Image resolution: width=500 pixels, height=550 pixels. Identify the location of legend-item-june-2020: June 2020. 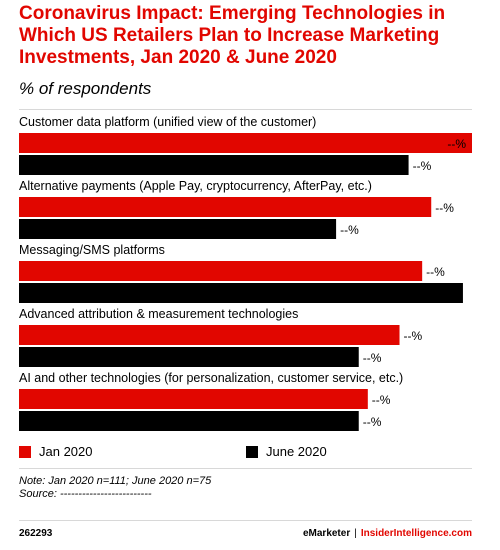
(286, 451).